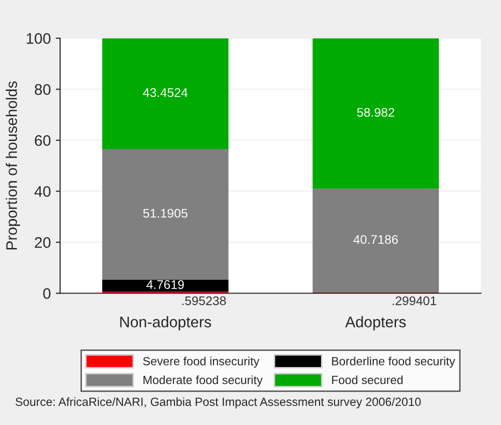  I want to click on data-label: .299401, so click(414, 301).